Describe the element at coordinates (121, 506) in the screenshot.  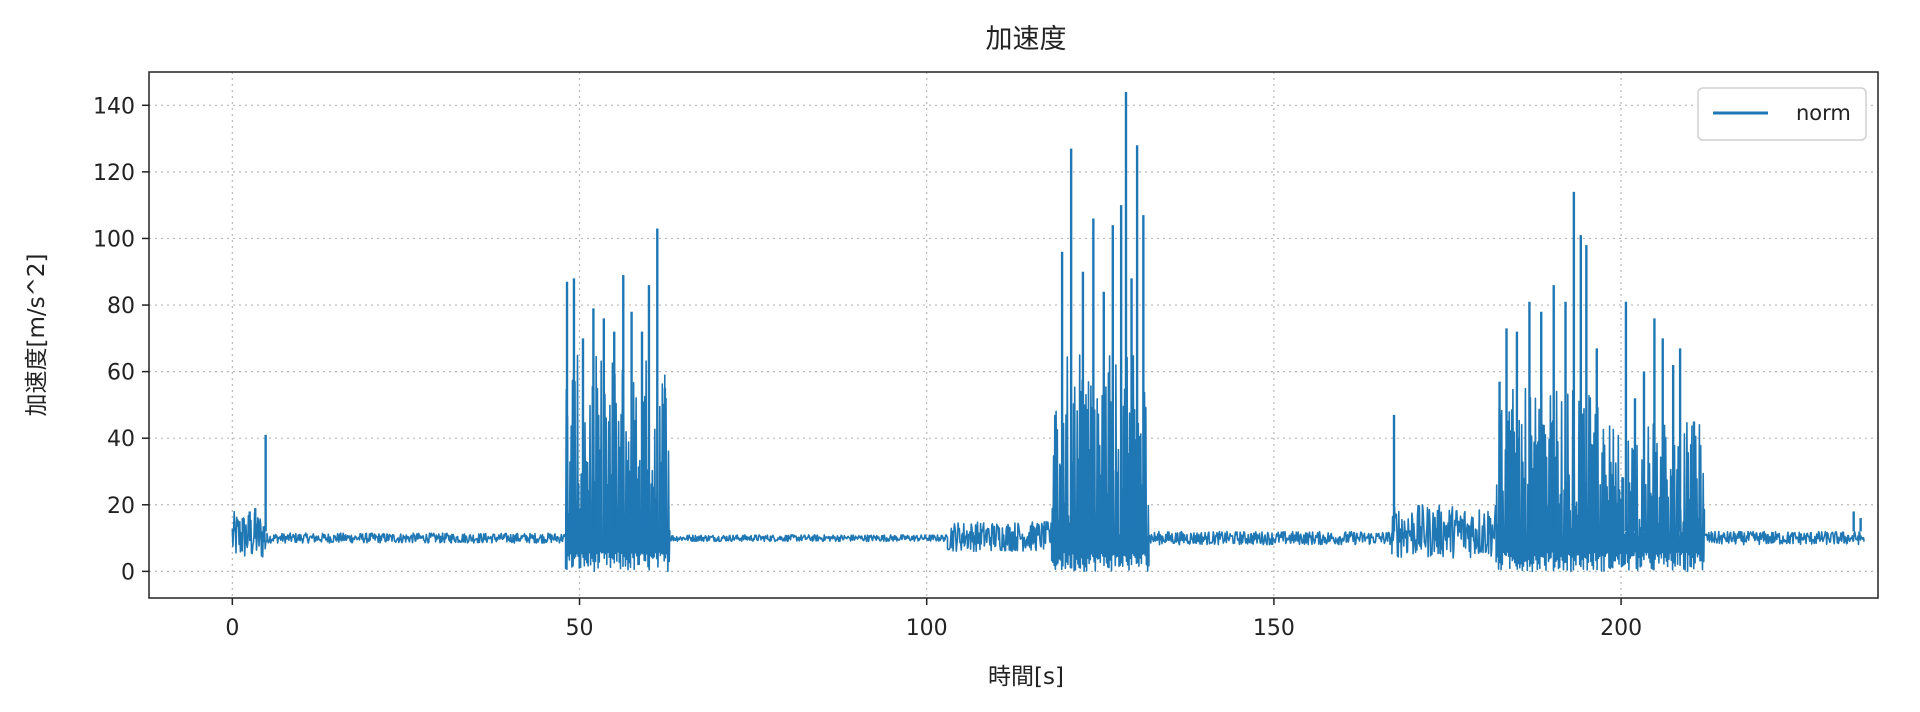
I see `y-tick-label: 20` at that location.